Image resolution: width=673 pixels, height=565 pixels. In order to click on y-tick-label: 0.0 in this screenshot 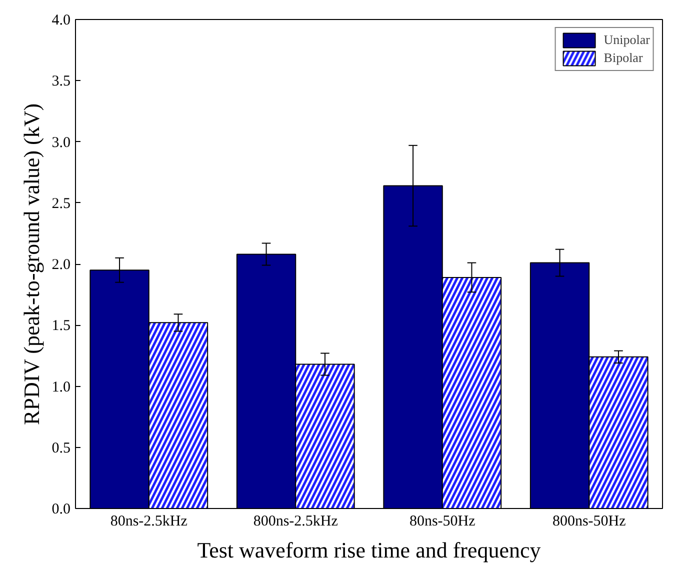, I will do `click(61, 510)`.